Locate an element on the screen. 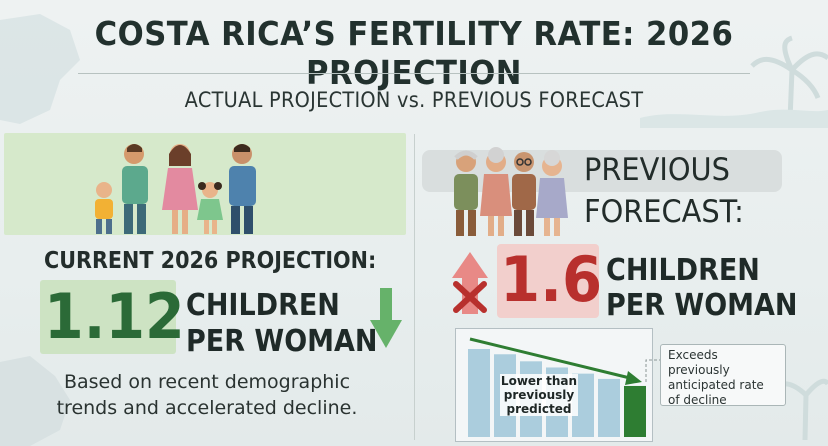 This screenshot has width=828, height=446. lower-line3: predicted is located at coordinates (539, 409).